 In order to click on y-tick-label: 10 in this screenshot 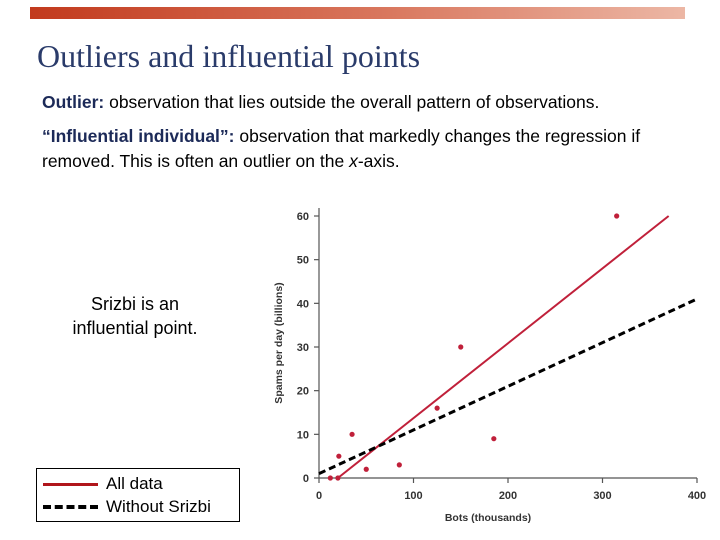, I will do `click(303, 435)`.